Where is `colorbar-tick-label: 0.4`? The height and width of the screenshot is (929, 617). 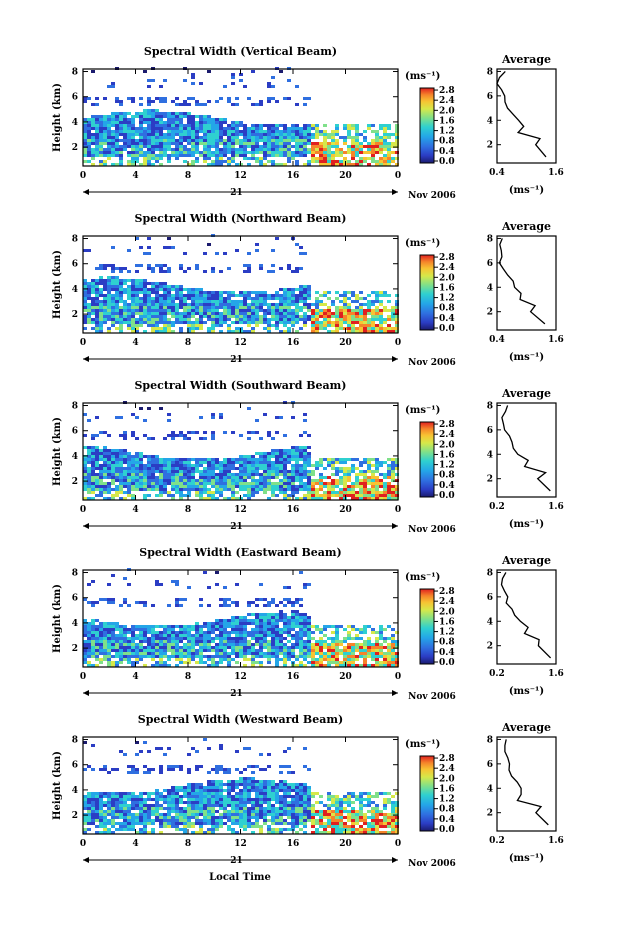 colorbar-tick-label: 0.4 is located at coordinates (447, 653).